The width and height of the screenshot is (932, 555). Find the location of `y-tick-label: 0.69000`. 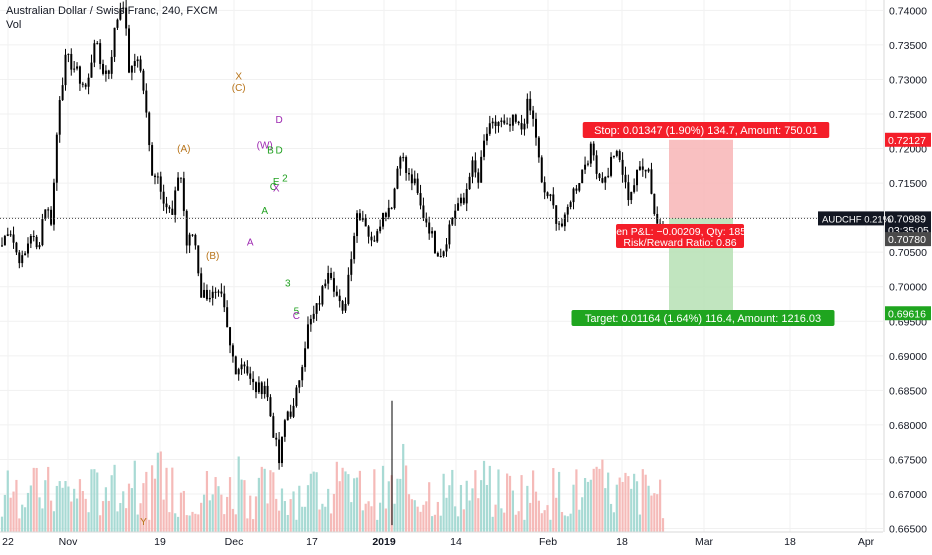

y-tick-label: 0.69000 is located at coordinates (908, 357).